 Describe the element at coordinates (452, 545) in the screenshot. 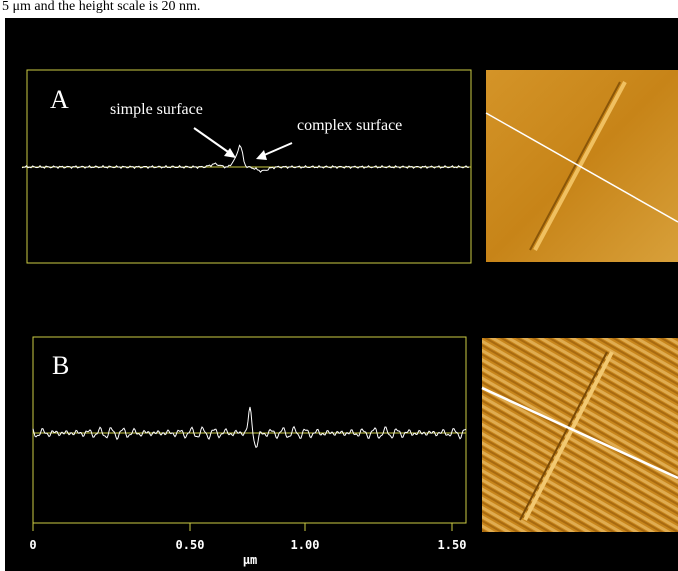

I see `x-tick-label: 1.50` at that location.